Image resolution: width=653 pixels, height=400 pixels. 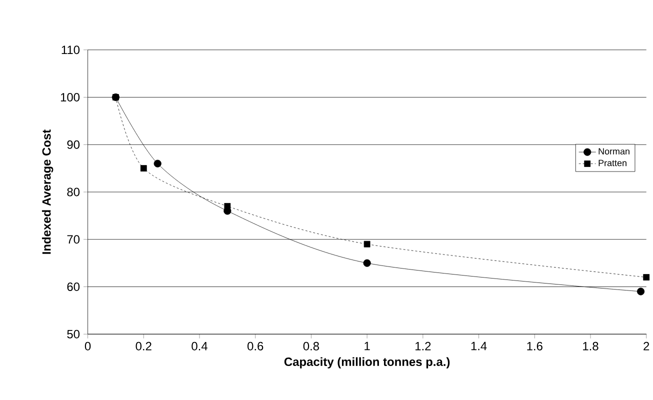 I want to click on legend-label: Norman, so click(x=614, y=151).